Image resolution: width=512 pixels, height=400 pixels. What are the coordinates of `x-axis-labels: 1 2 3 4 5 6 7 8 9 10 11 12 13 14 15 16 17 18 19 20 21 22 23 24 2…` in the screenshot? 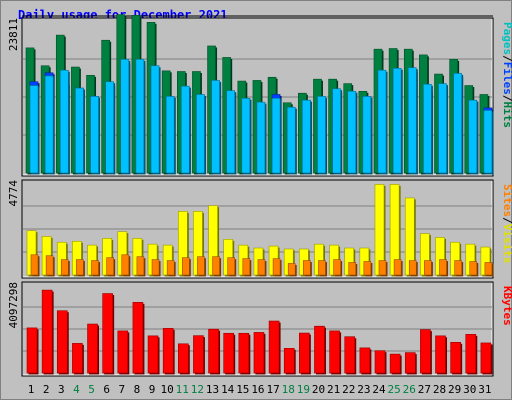 It's located at (260, 389).